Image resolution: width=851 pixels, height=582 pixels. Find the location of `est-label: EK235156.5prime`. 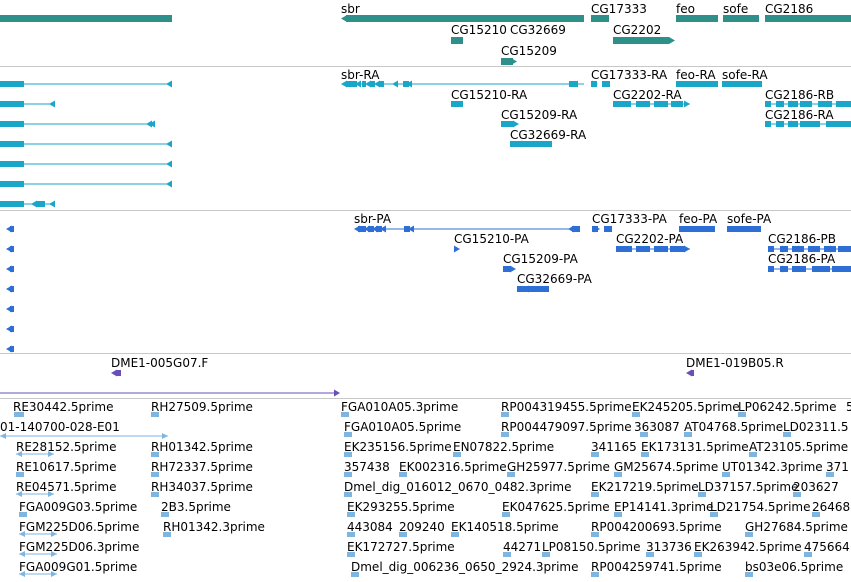

est-label: EK235156.5prime is located at coordinates (398, 447).